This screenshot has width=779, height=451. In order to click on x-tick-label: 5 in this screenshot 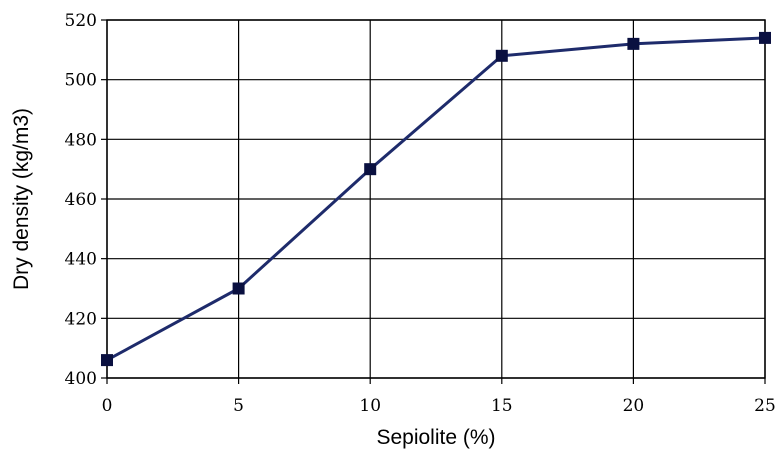, I will do `click(238, 406)`.